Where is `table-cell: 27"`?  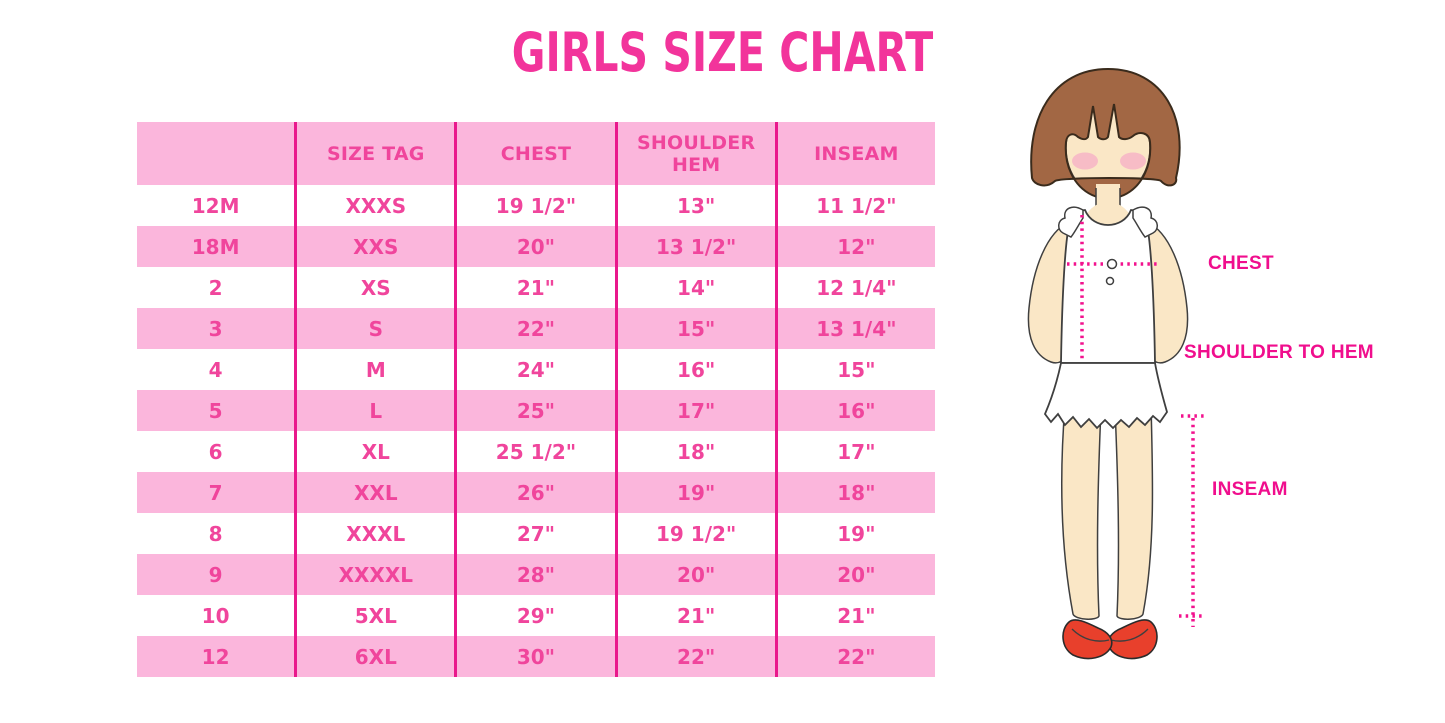 table-cell: 27" is located at coordinates (536, 533).